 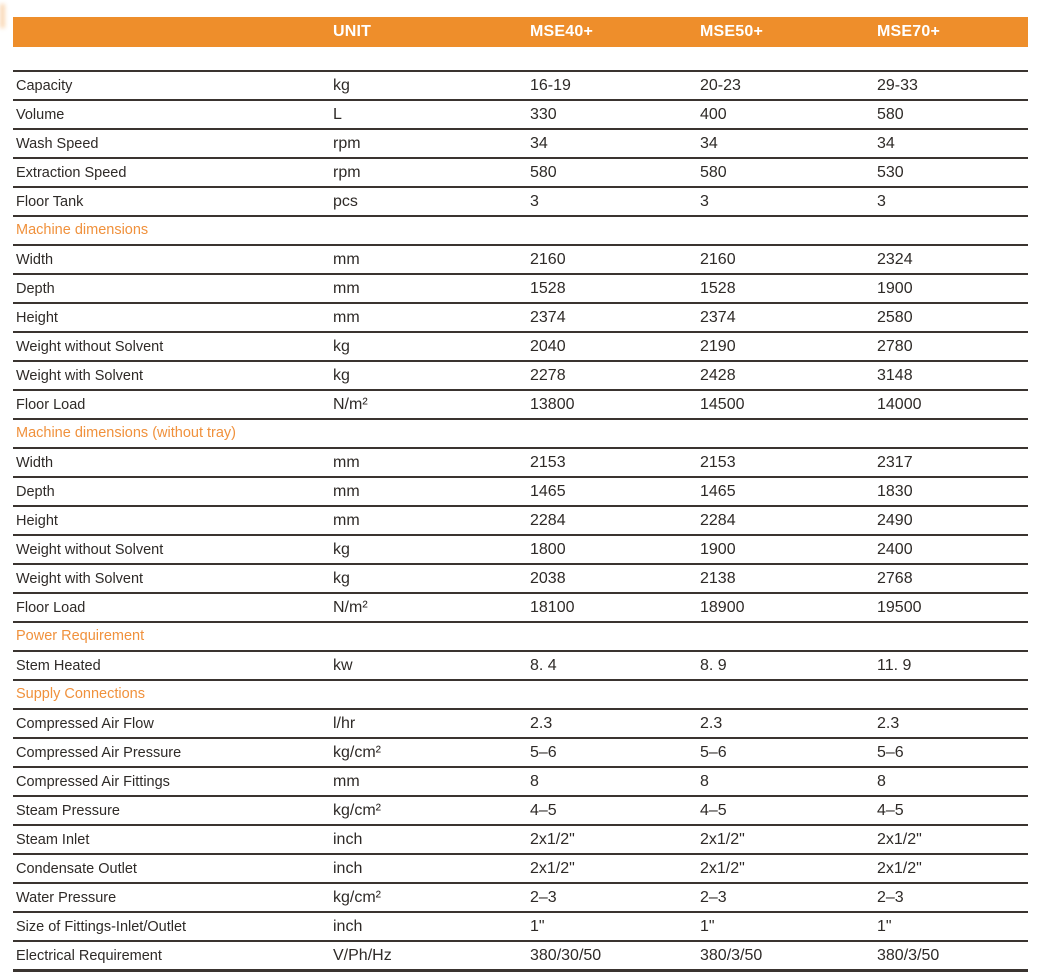 I want to click on row-value-mse70: 8, so click(x=881, y=781).